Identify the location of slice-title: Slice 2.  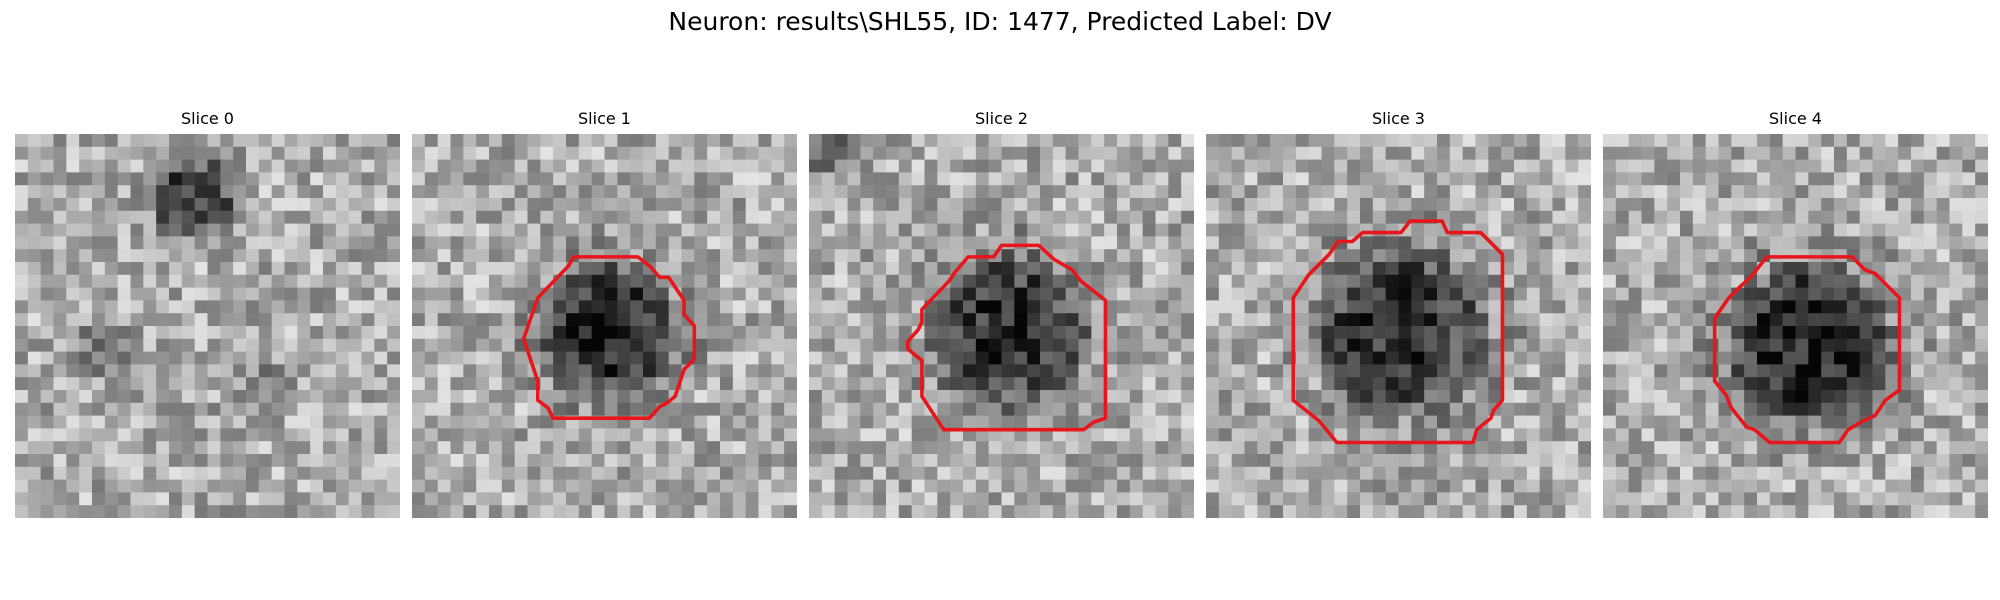
(1001, 118).